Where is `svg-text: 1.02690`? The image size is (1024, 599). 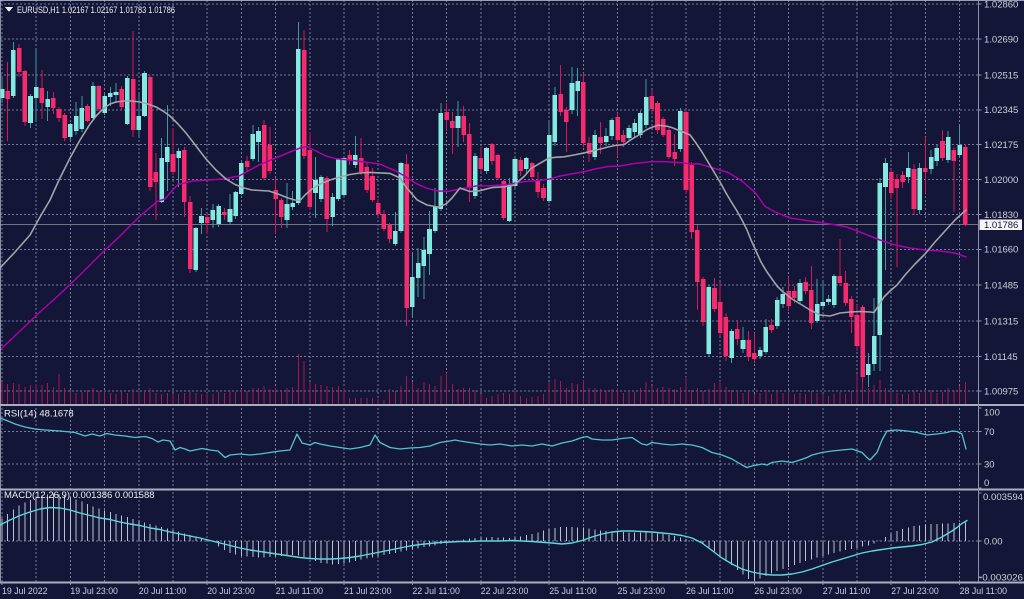
svg-text: 1.02690 is located at coordinates (1001, 40).